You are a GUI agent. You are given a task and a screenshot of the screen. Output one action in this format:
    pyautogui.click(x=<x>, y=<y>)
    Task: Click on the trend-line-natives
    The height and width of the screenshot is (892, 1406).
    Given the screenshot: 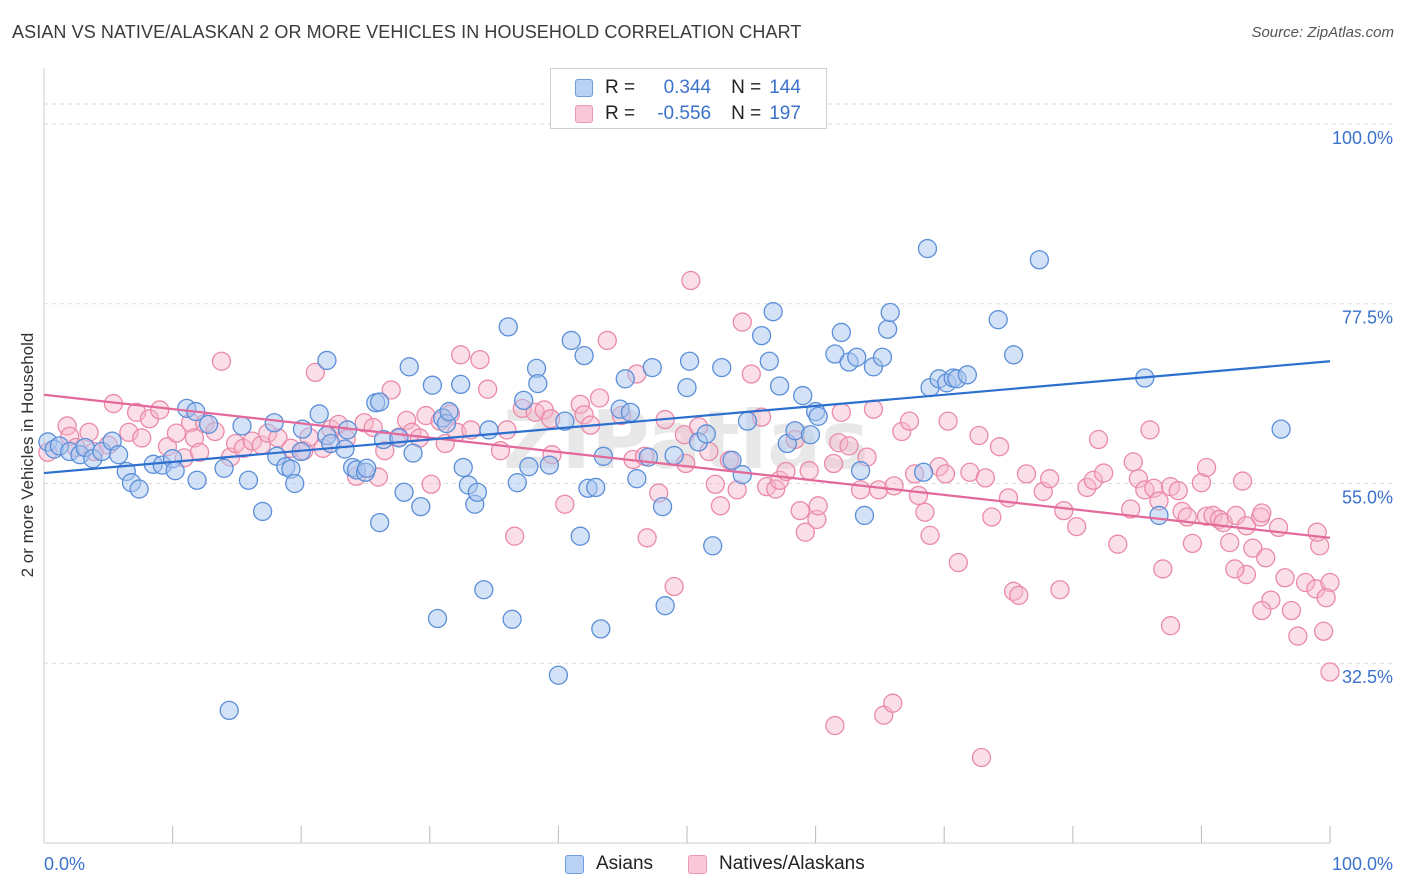 What is the action you would take?
    pyautogui.click(x=687, y=466)
    